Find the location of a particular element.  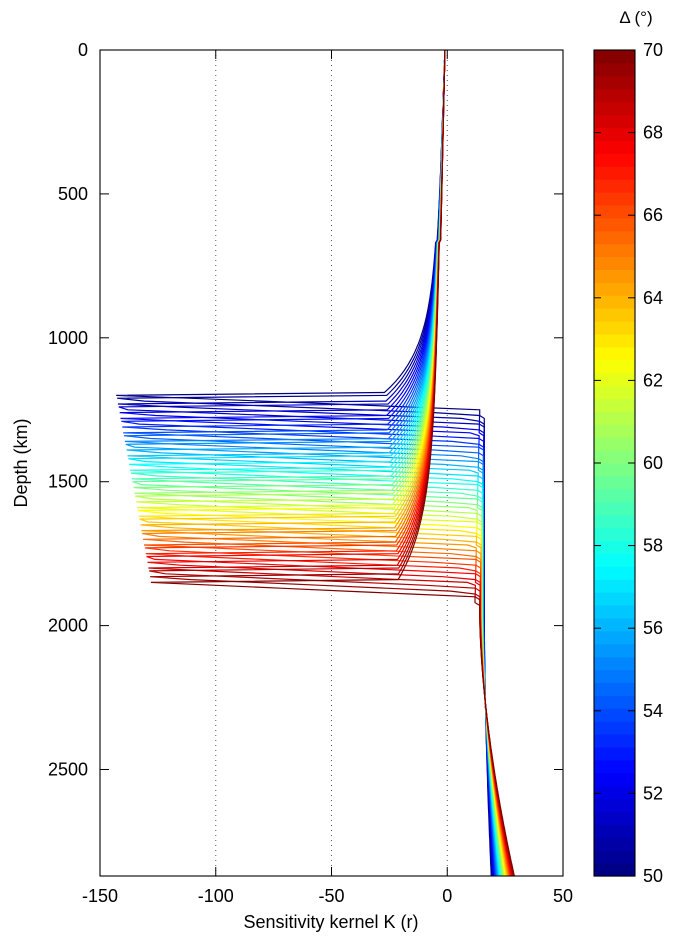

colorbar-tick-label: 54 is located at coordinates (653, 711).